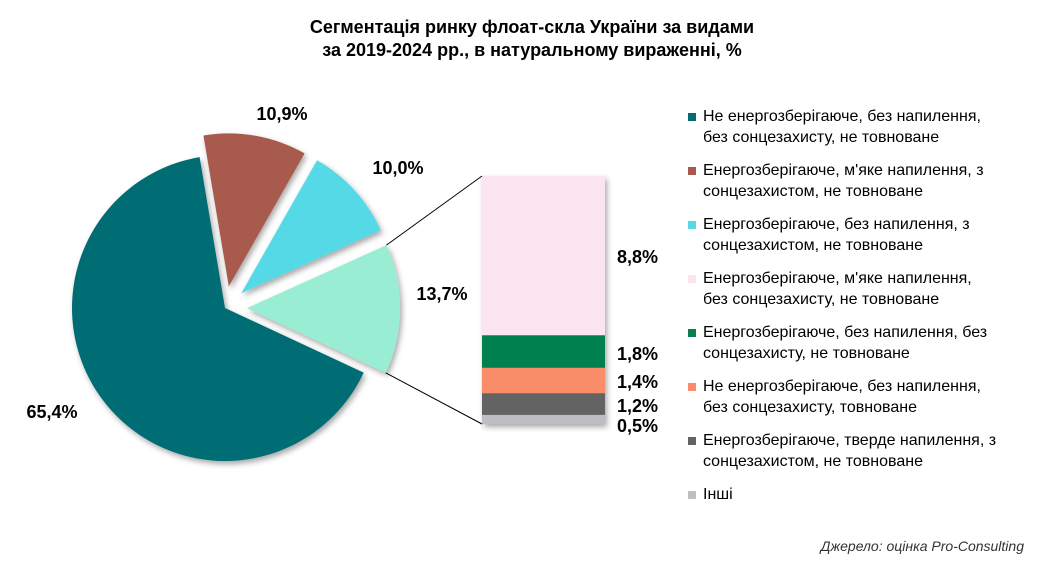  I want to click on legend-label: Інші, so click(718, 494).